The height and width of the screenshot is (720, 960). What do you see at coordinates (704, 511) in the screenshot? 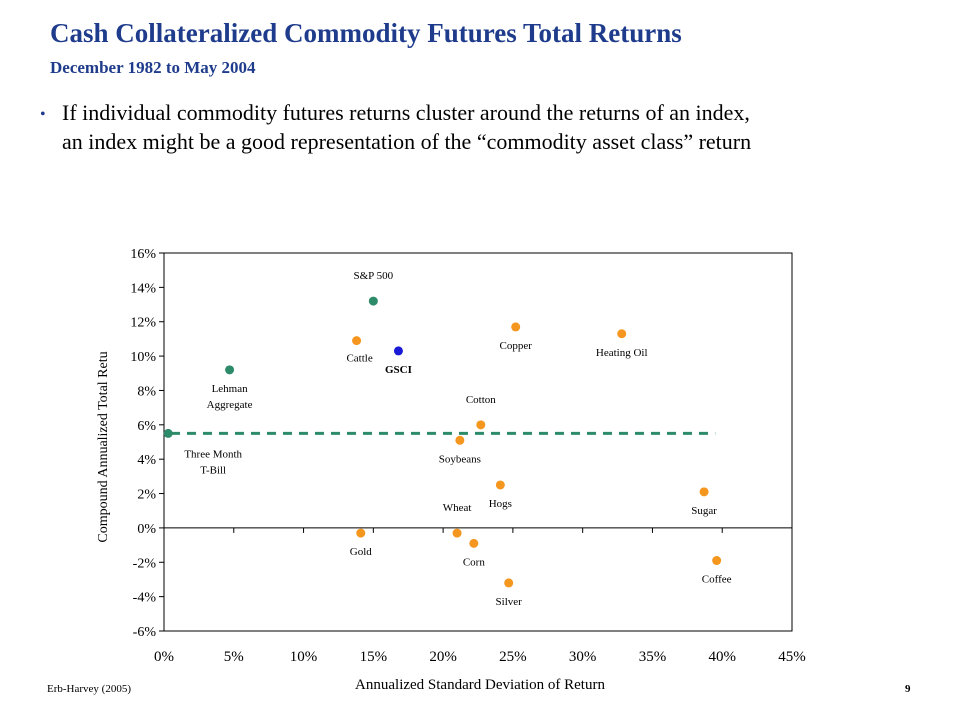
I see `point-label-sugar: Sugar` at bounding box center [704, 511].